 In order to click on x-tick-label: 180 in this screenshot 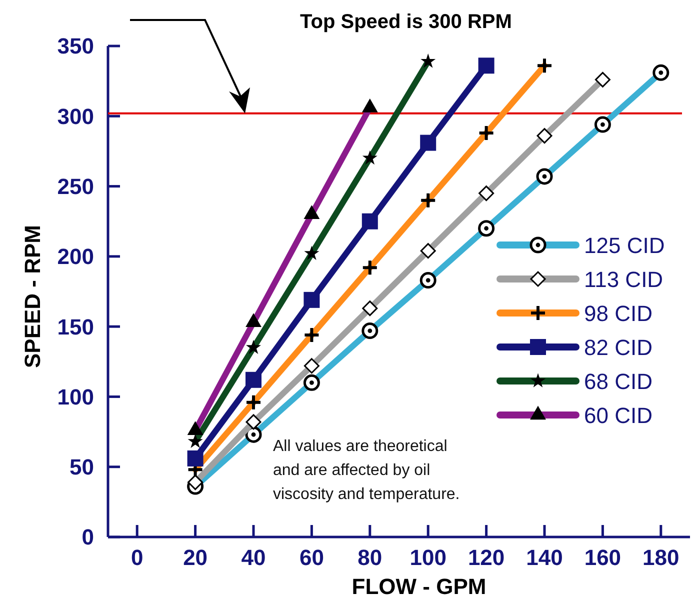, I will do `click(661, 557)`.